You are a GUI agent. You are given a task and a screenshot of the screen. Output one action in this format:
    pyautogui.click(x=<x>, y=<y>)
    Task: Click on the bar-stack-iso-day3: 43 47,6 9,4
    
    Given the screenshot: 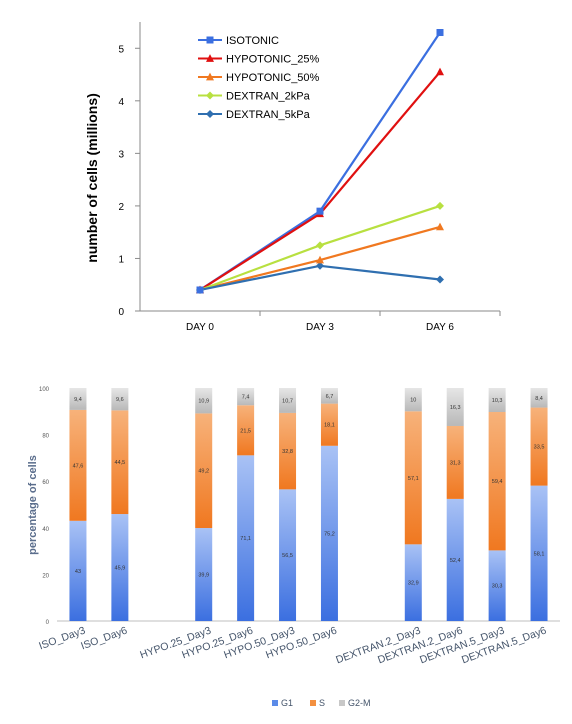 What is the action you would take?
    pyautogui.click(x=78, y=504)
    